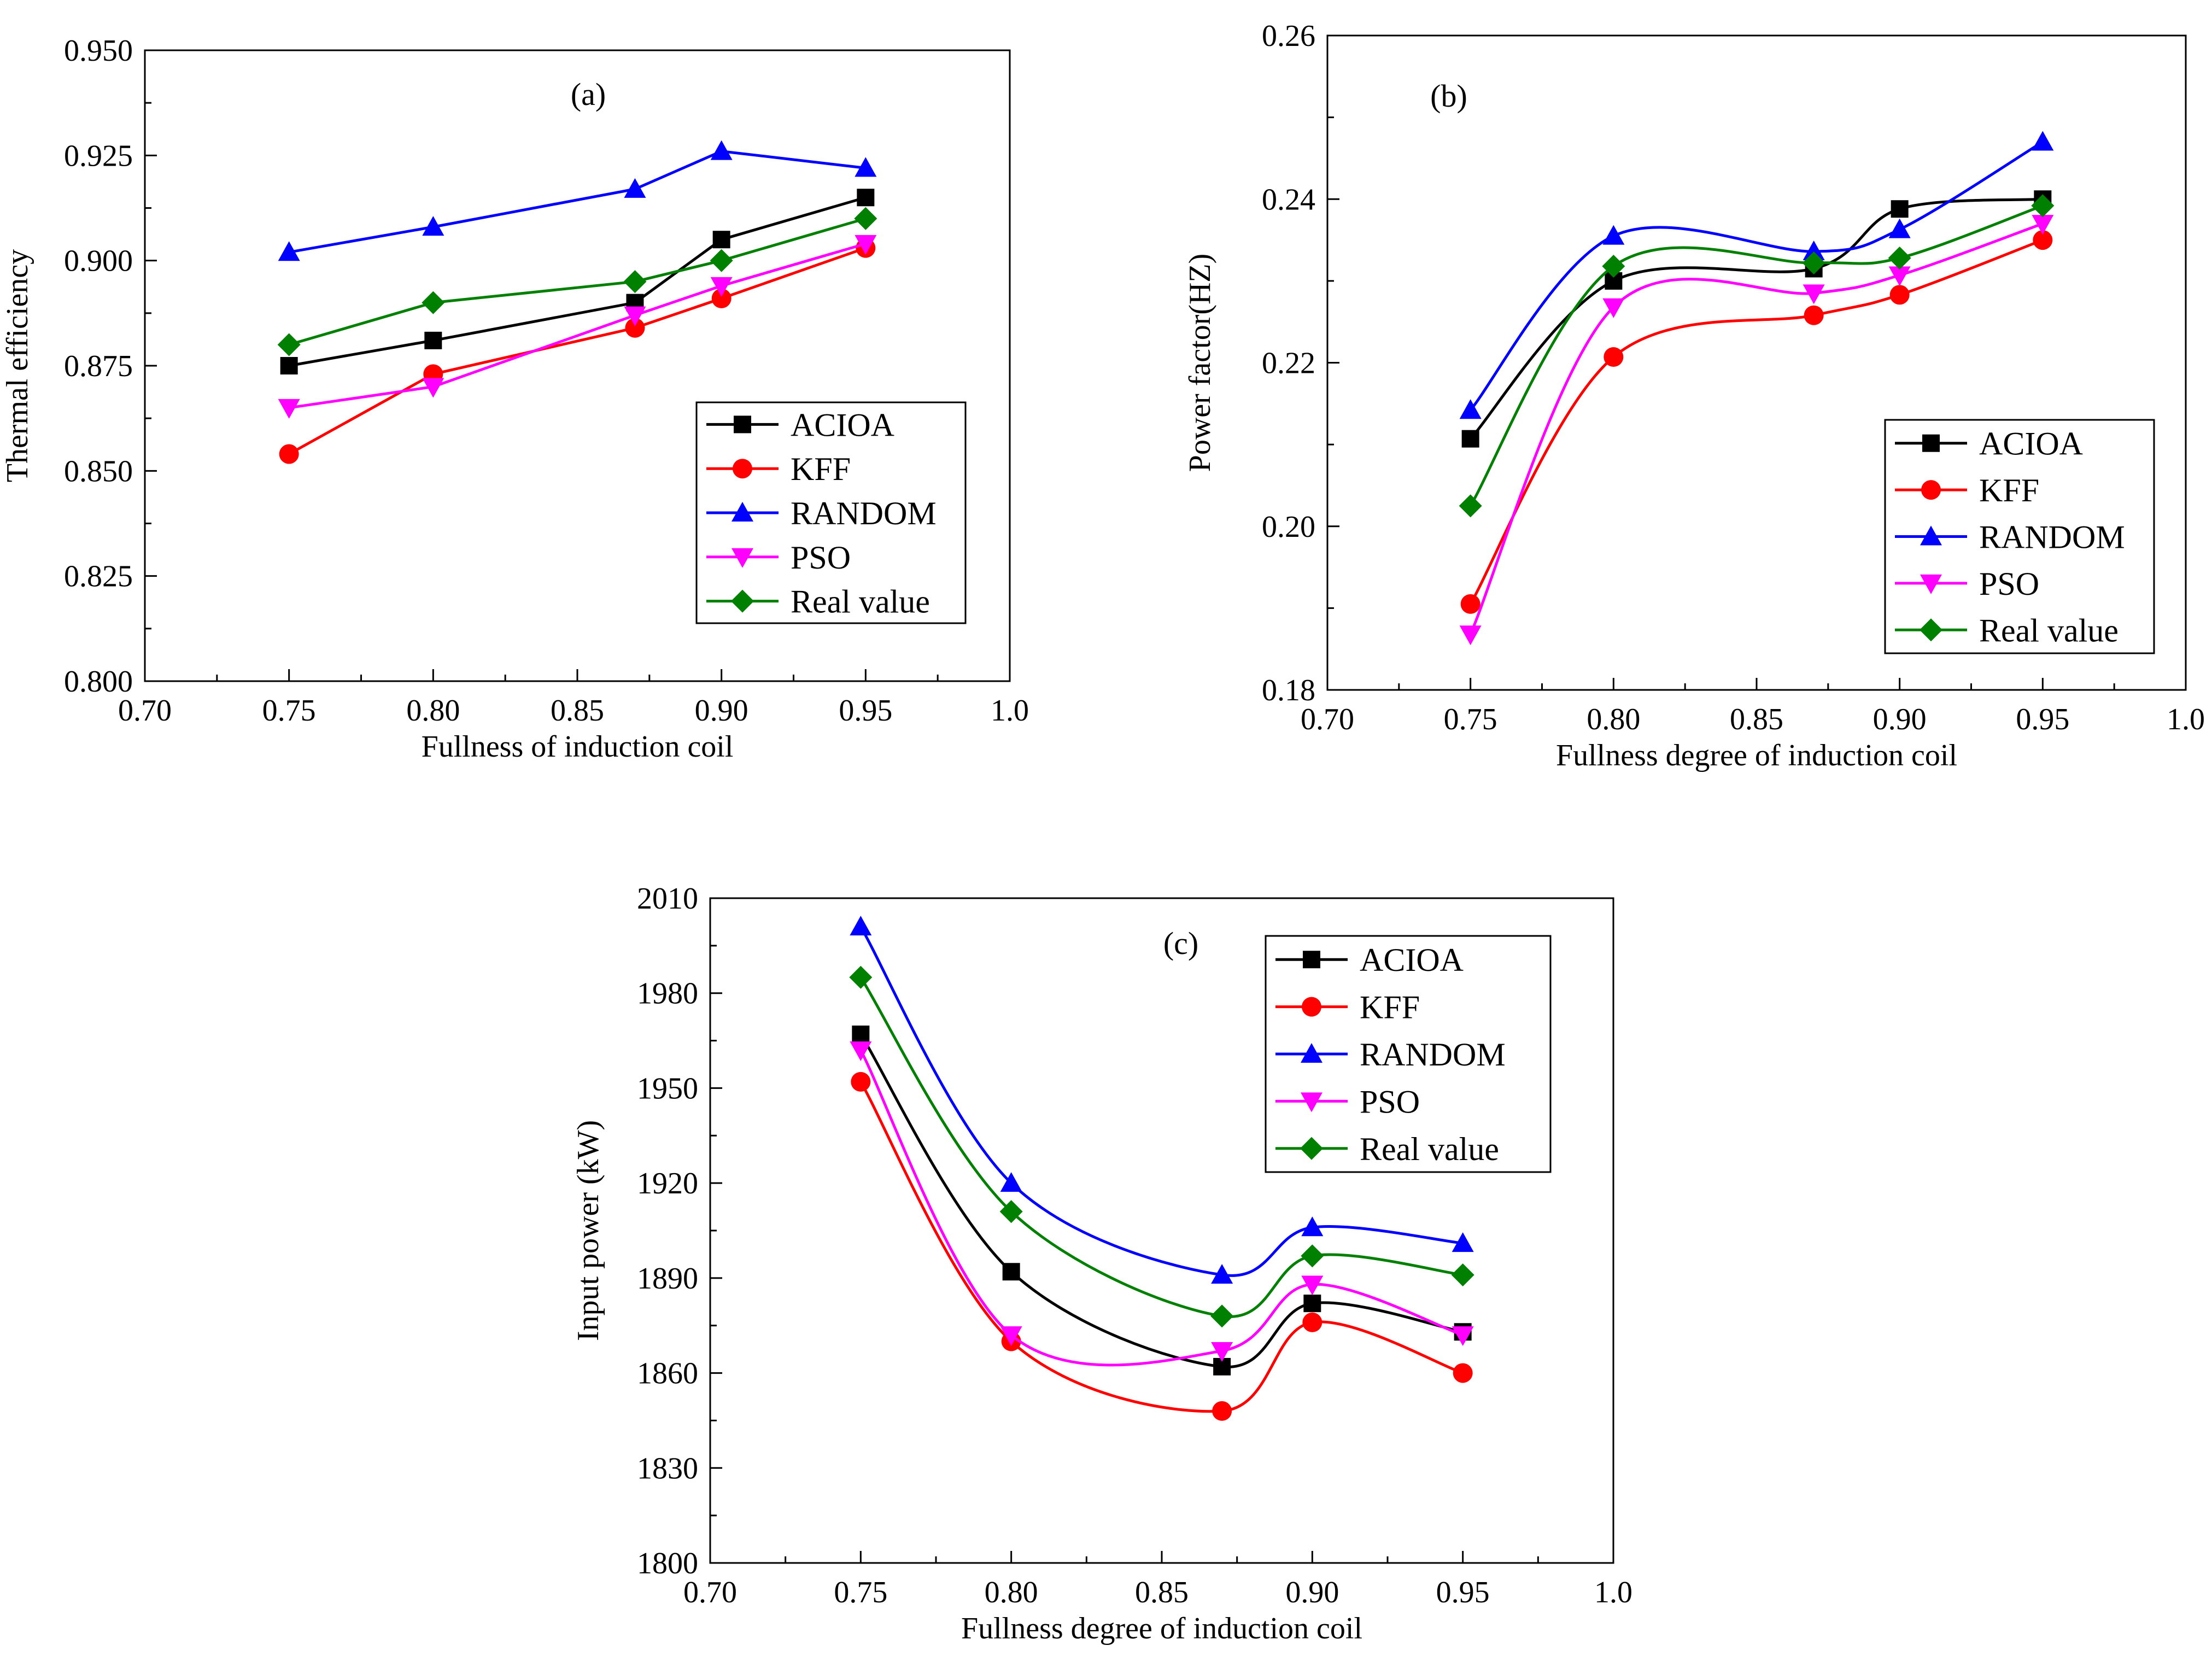 The width and height of the screenshot is (2212, 1669). Describe the element at coordinates (667, 1563) in the screenshot. I see `y-tick-label: 1800` at that location.